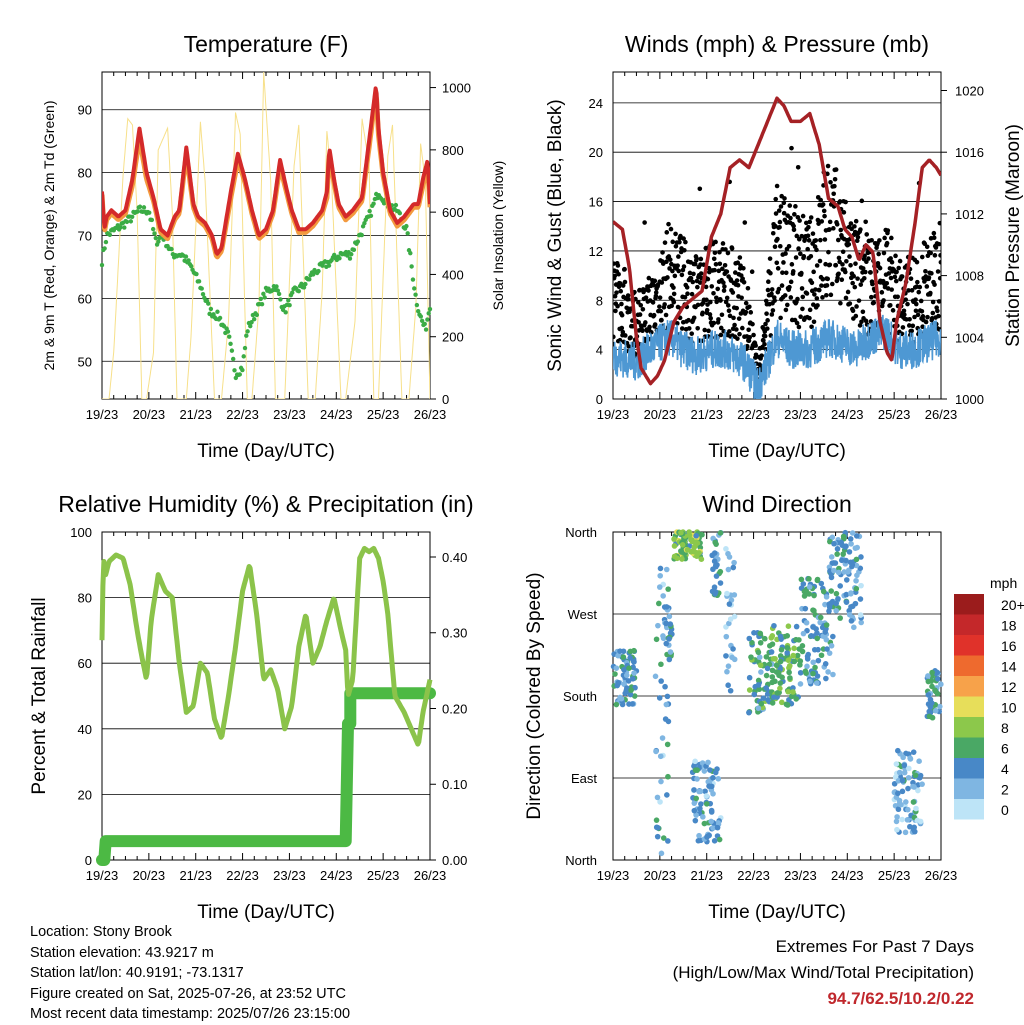  What do you see at coordinates (266, 646) in the screenshot?
I see `series-relative-humidity` at bounding box center [266, 646].